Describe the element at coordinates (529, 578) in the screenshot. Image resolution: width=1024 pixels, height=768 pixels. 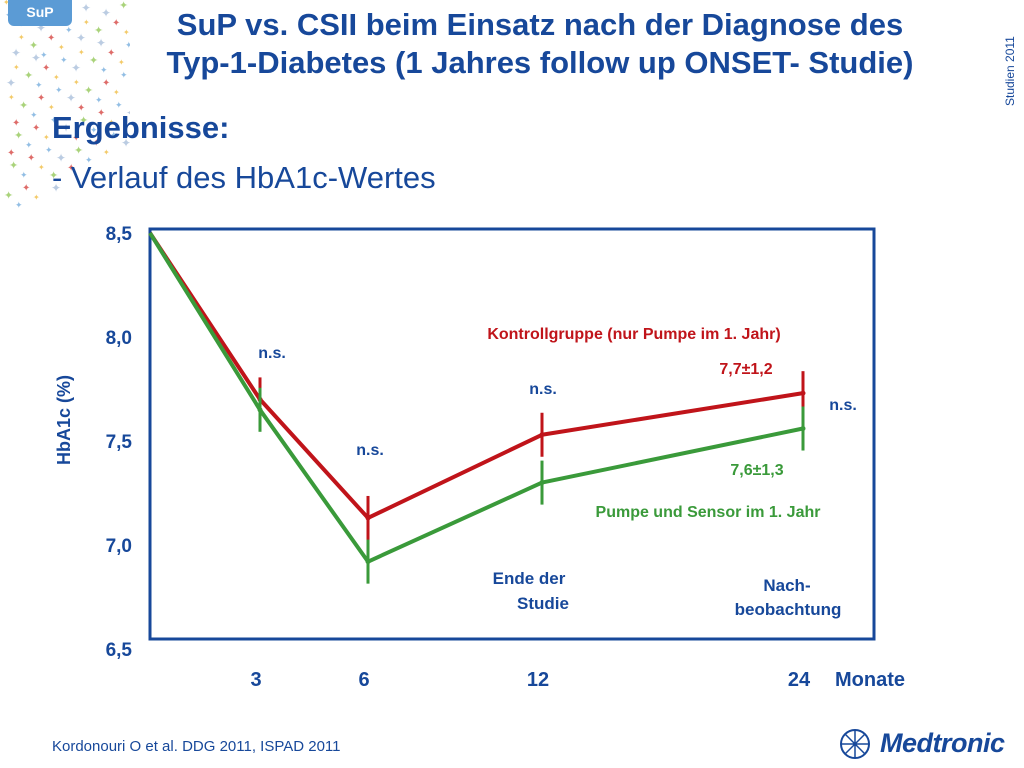
I see `end-study-label: Ende der` at that location.